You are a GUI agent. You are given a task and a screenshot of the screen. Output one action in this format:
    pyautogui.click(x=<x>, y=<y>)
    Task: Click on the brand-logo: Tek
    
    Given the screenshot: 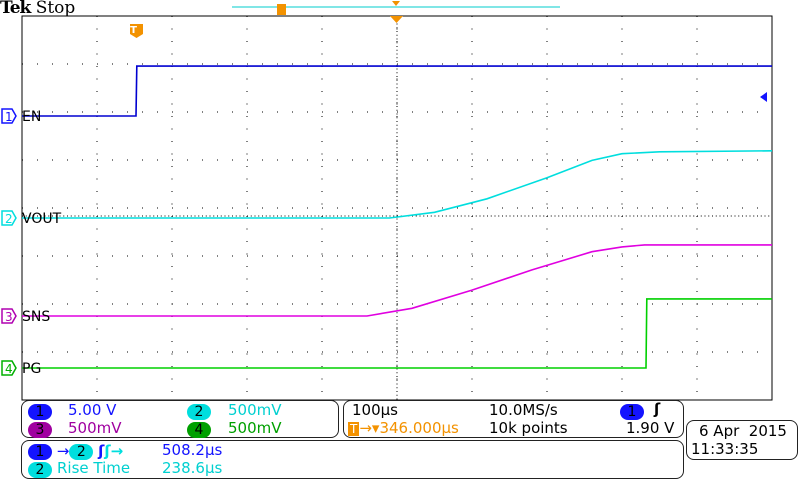 What is the action you would take?
    pyautogui.click(x=15, y=9)
    